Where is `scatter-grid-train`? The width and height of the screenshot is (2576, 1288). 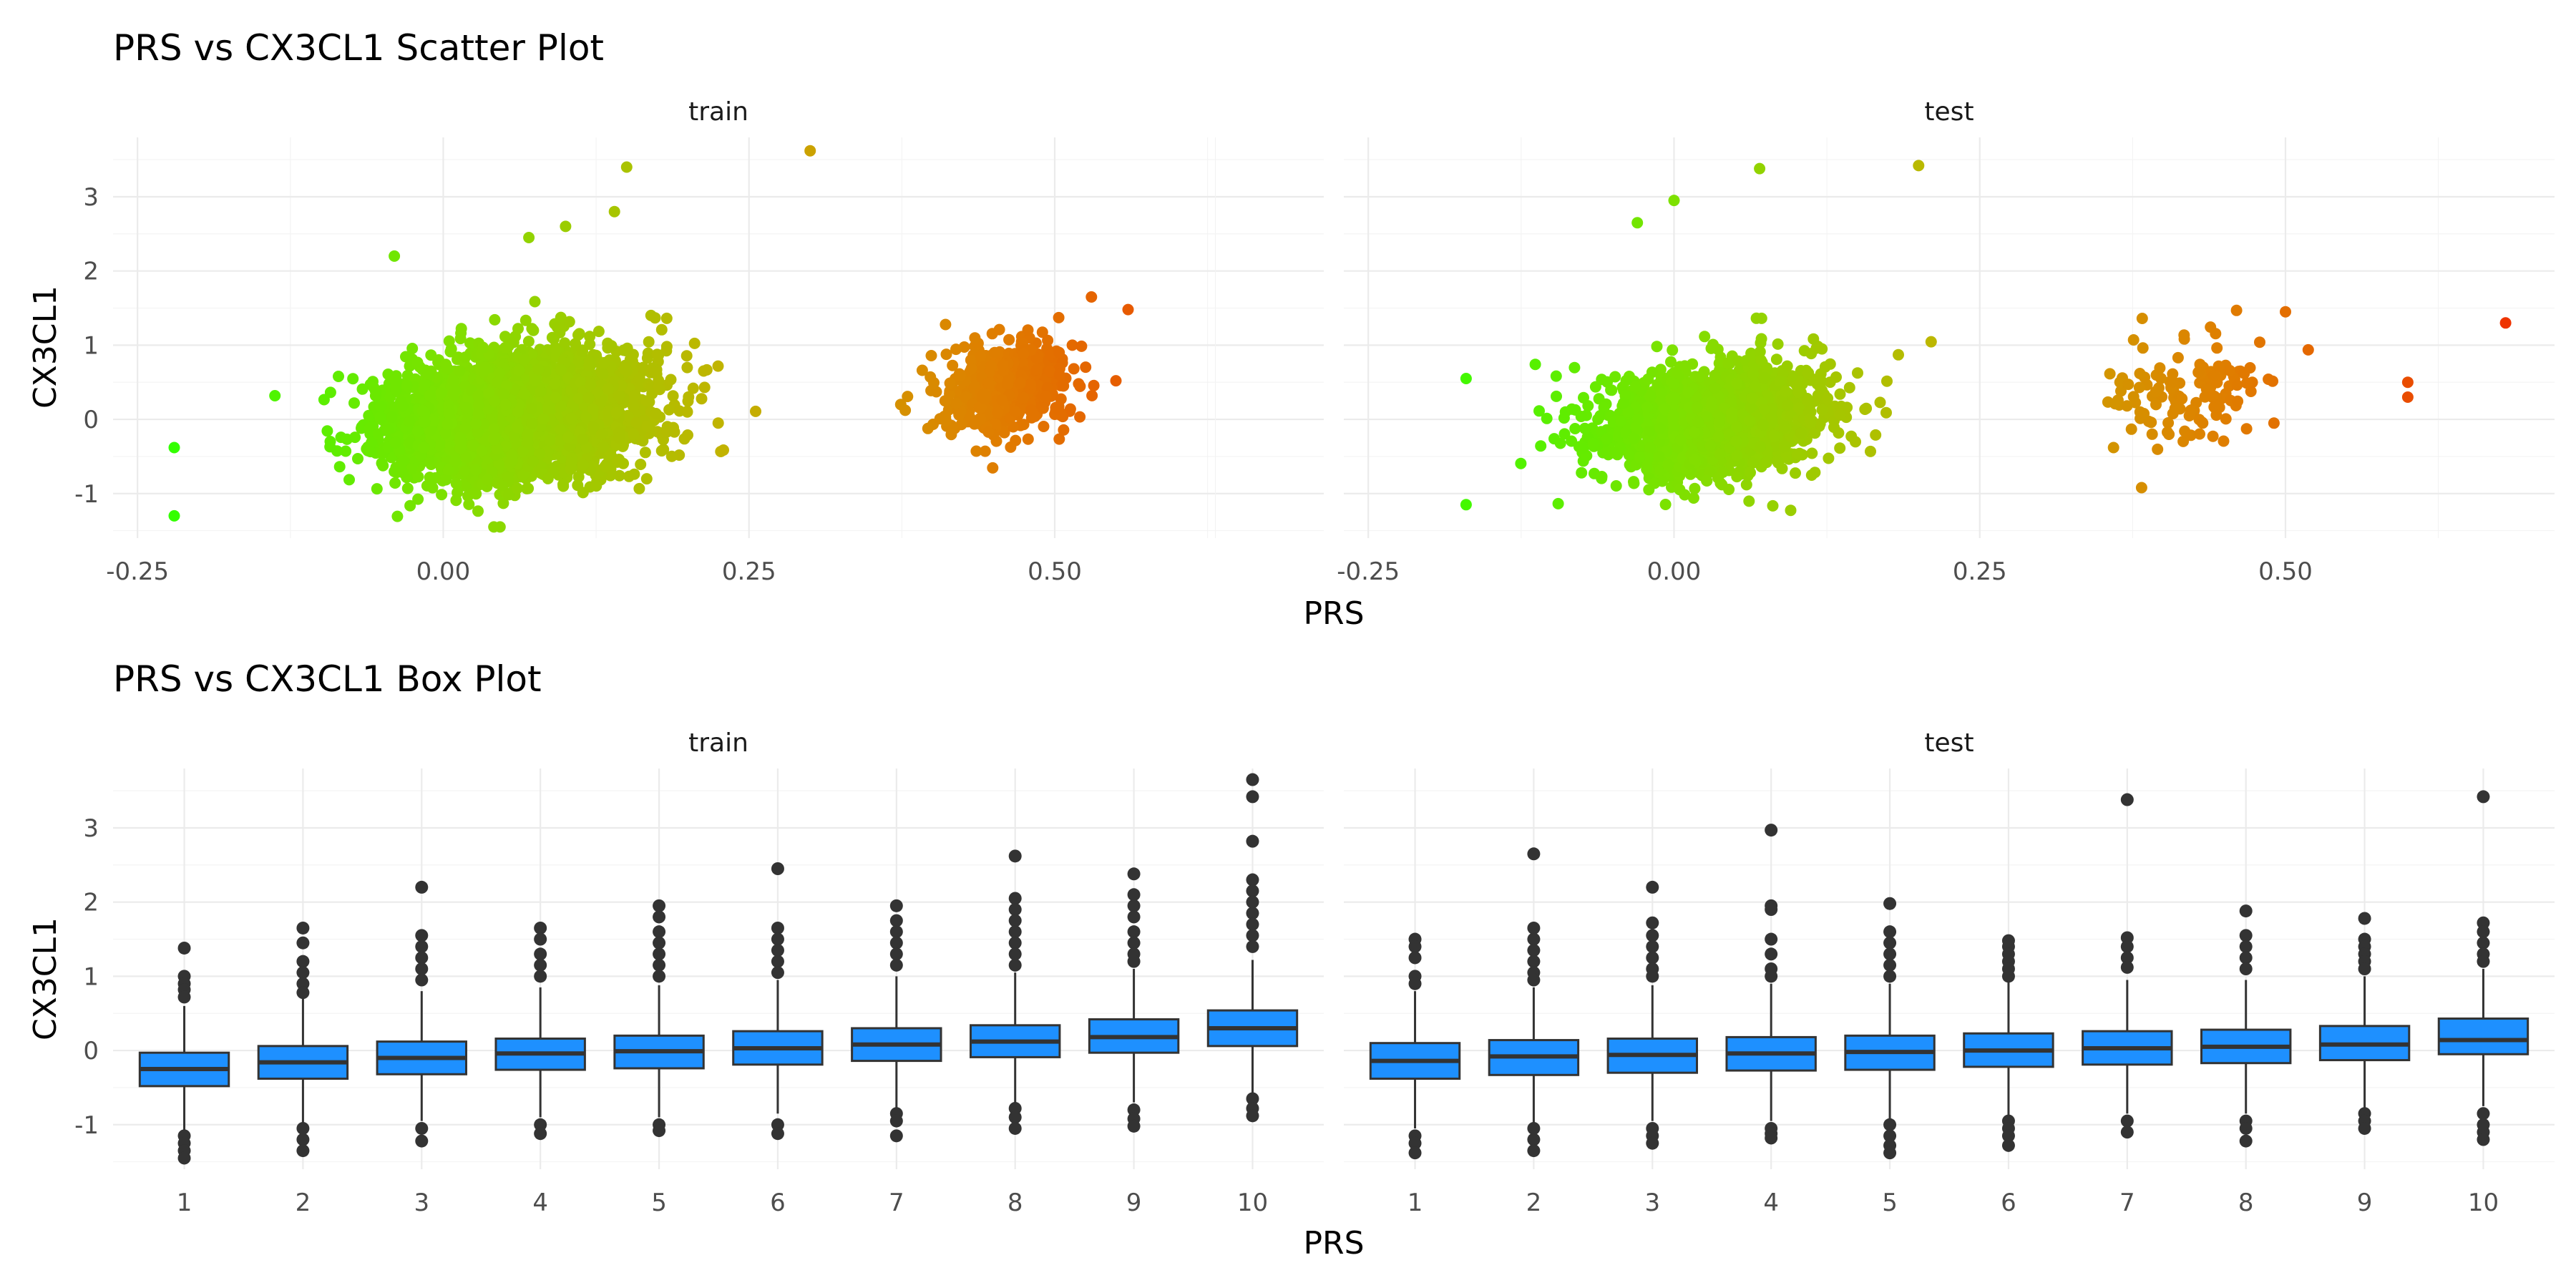 scatter-grid-train is located at coordinates (718, 337).